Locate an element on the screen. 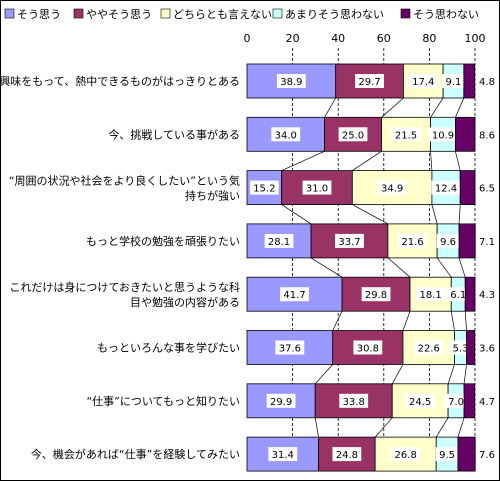 The width and height of the screenshot is (500, 481). value-label-r5-s3: 18.1 is located at coordinates (431, 295).